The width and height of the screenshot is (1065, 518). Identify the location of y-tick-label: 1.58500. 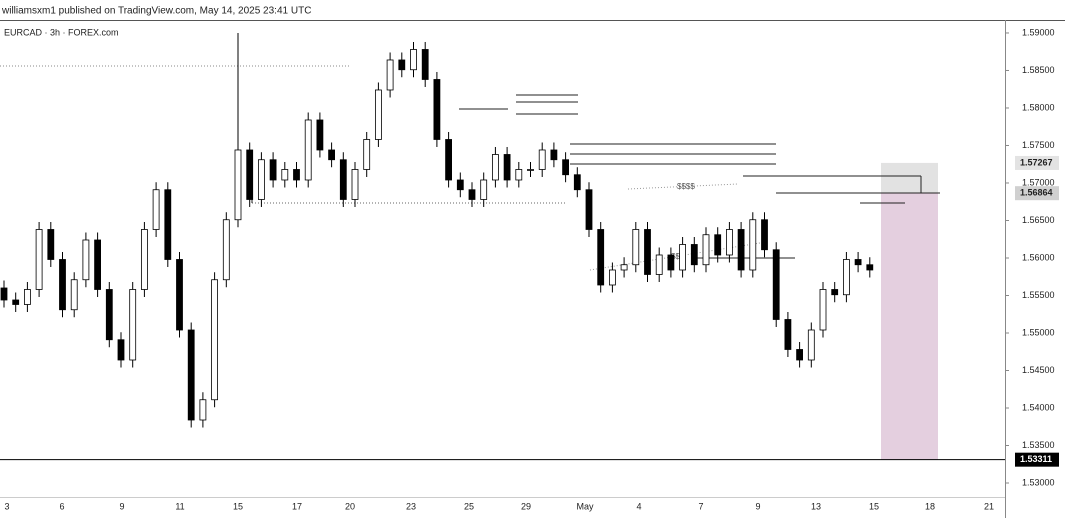
(1038, 70).